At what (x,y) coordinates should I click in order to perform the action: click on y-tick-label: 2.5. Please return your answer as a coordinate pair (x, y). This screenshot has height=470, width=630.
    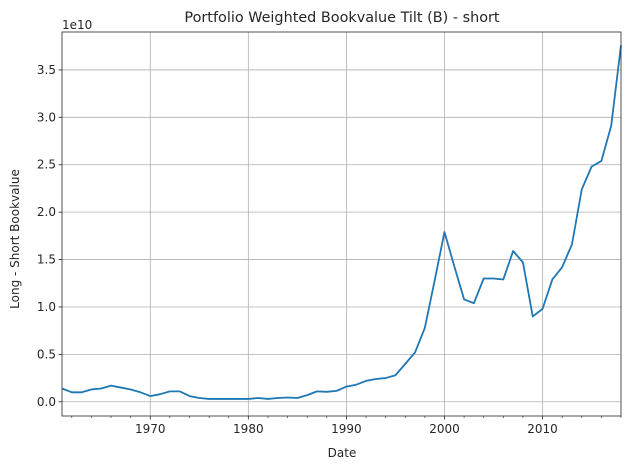
    Looking at the image, I should click on (46, 165).